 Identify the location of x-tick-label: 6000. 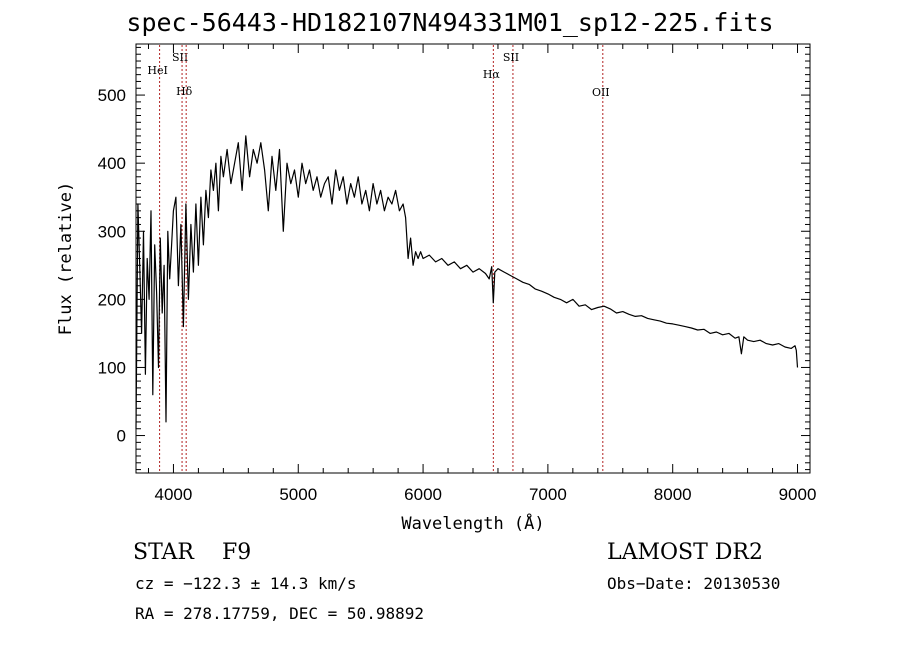
(423, 494).